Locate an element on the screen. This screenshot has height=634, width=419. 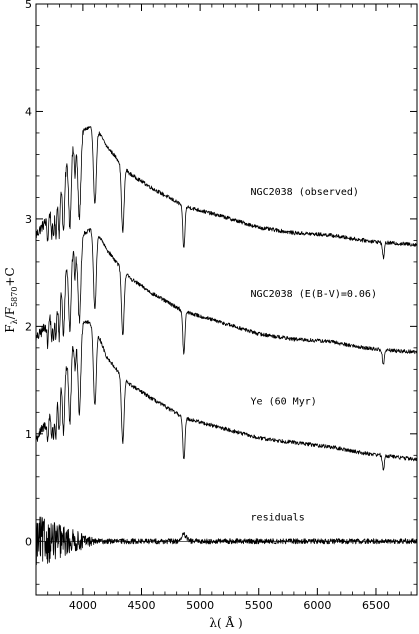
x-tick-label: 6500 is located at coordinates (376, 605).